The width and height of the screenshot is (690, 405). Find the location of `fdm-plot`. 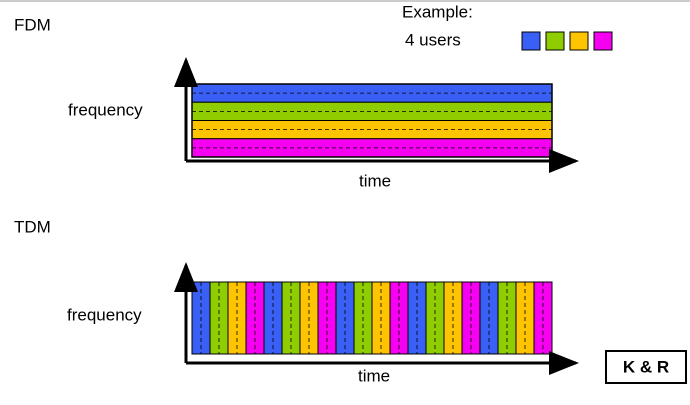

fdm-plot is located at coordinates (372, 120).